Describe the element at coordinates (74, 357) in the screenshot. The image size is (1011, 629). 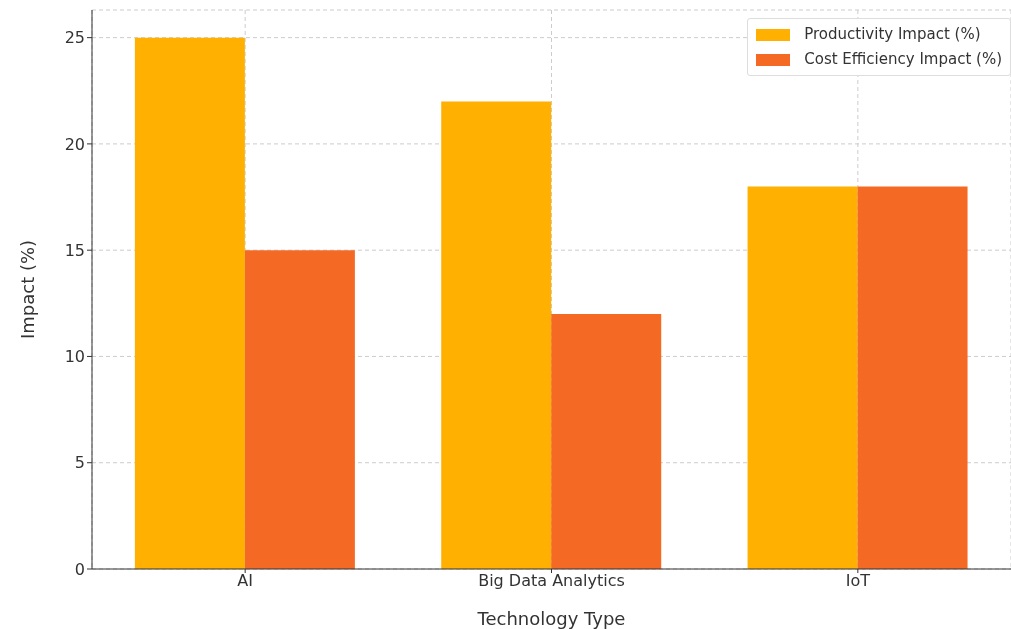
I see `y-tick-label: 10` at that location.